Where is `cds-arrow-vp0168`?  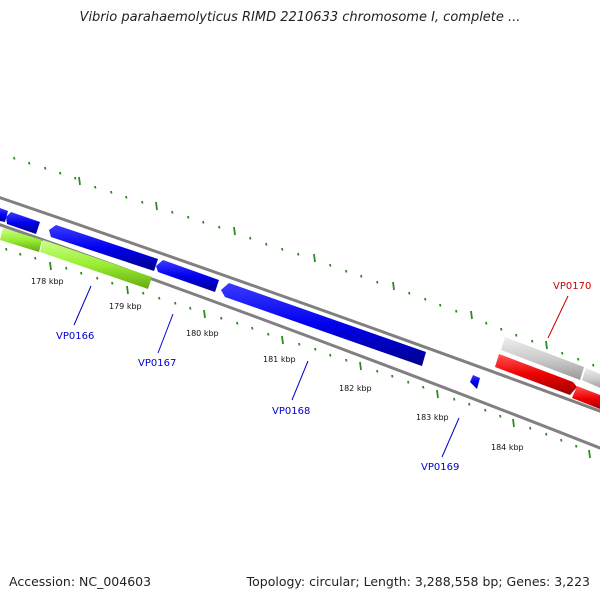
cds-arrow-vp0168 is located at coordinates (187, 276).